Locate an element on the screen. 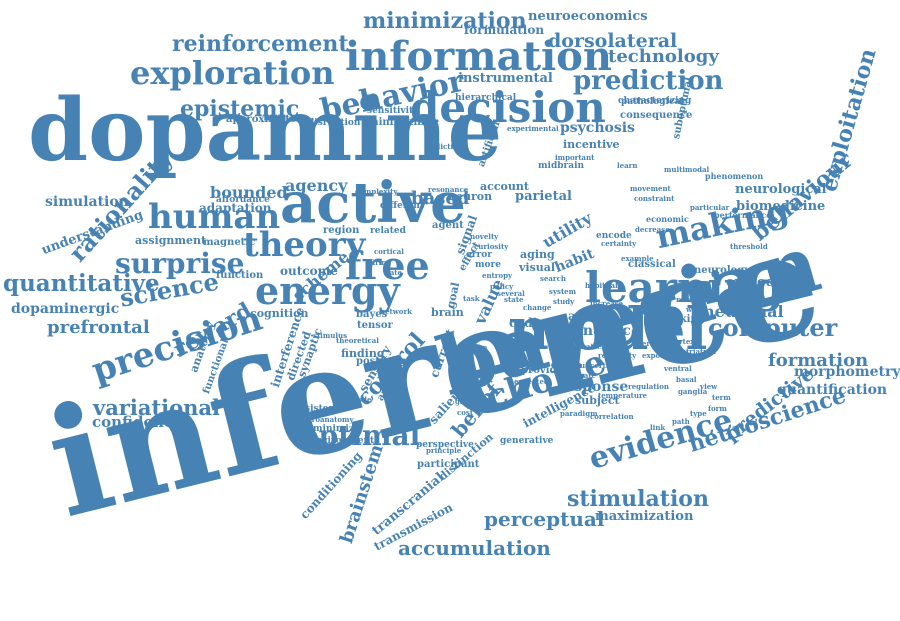 Image resolution: width=900 pixels, height=621 pixels. cloud-word: consistent is located at coordinates (313, 409).